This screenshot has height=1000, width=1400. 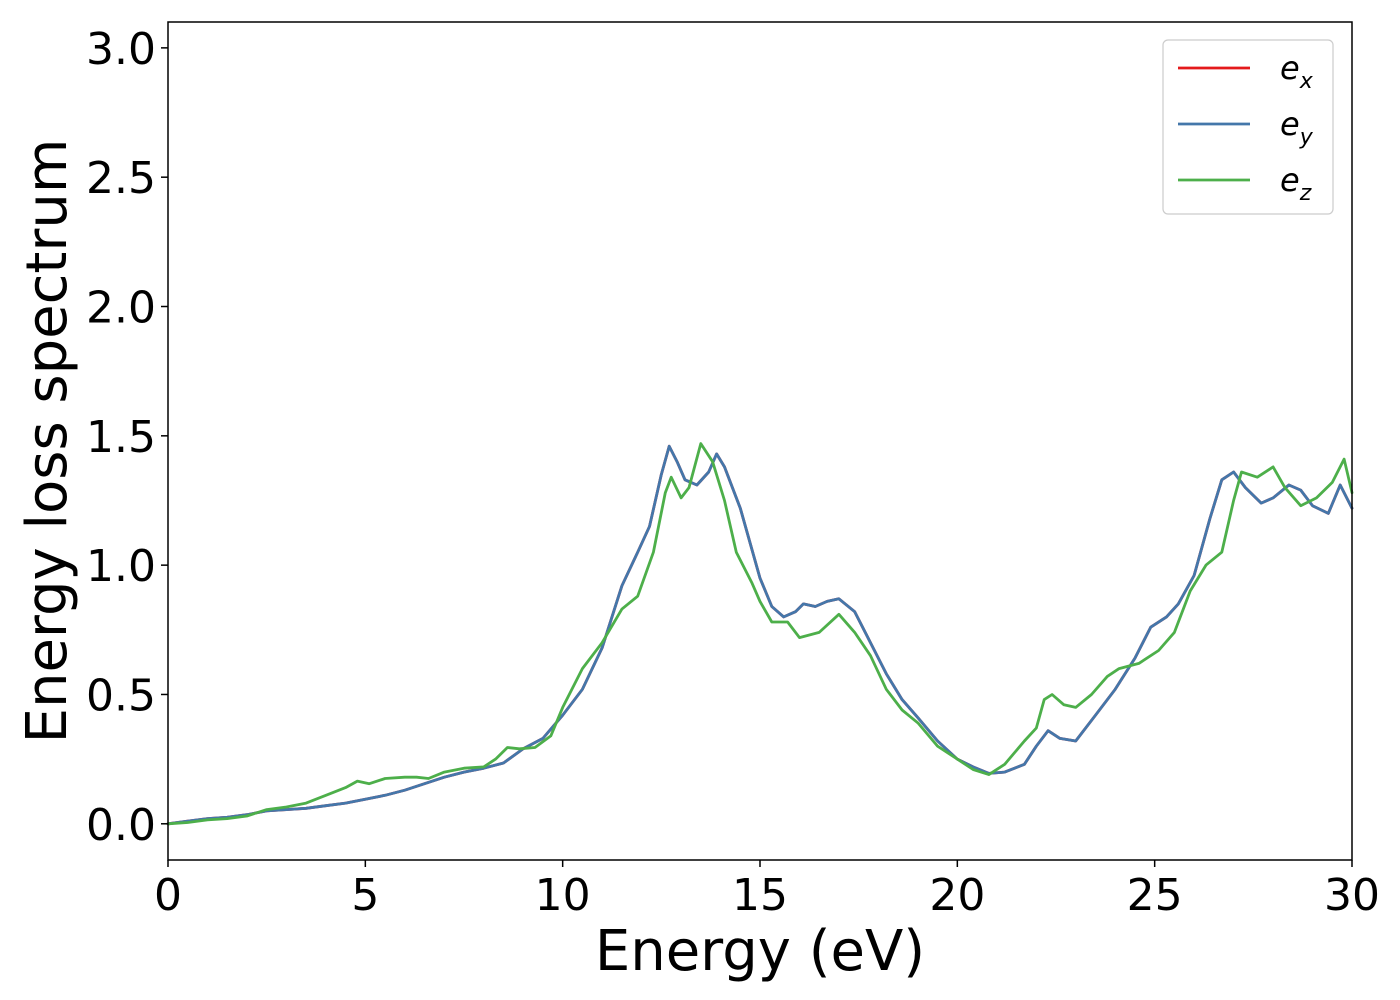 What do you see at coordinates (760, 951) in the screenshot?
I see `x-axis-title: Energy (eV)` at bounding box center [760, 951].